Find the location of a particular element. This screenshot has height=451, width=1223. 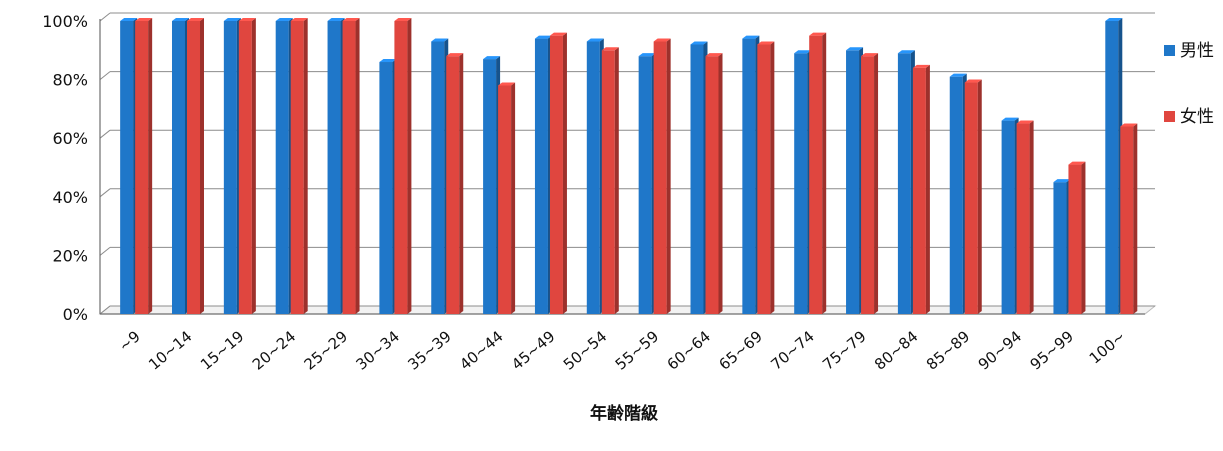

chart-floor is located at coordinates (627, 310).